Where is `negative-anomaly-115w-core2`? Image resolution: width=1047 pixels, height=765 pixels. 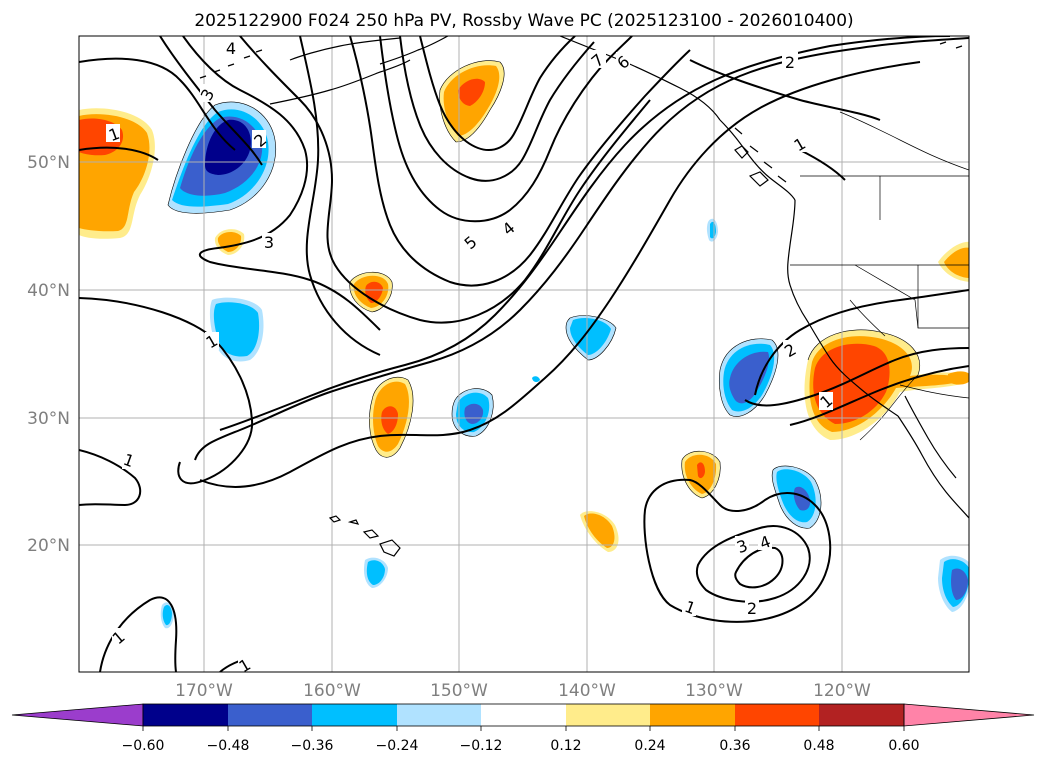 negative-anomaly-115w-core2 is located at coordinates (959, 584).